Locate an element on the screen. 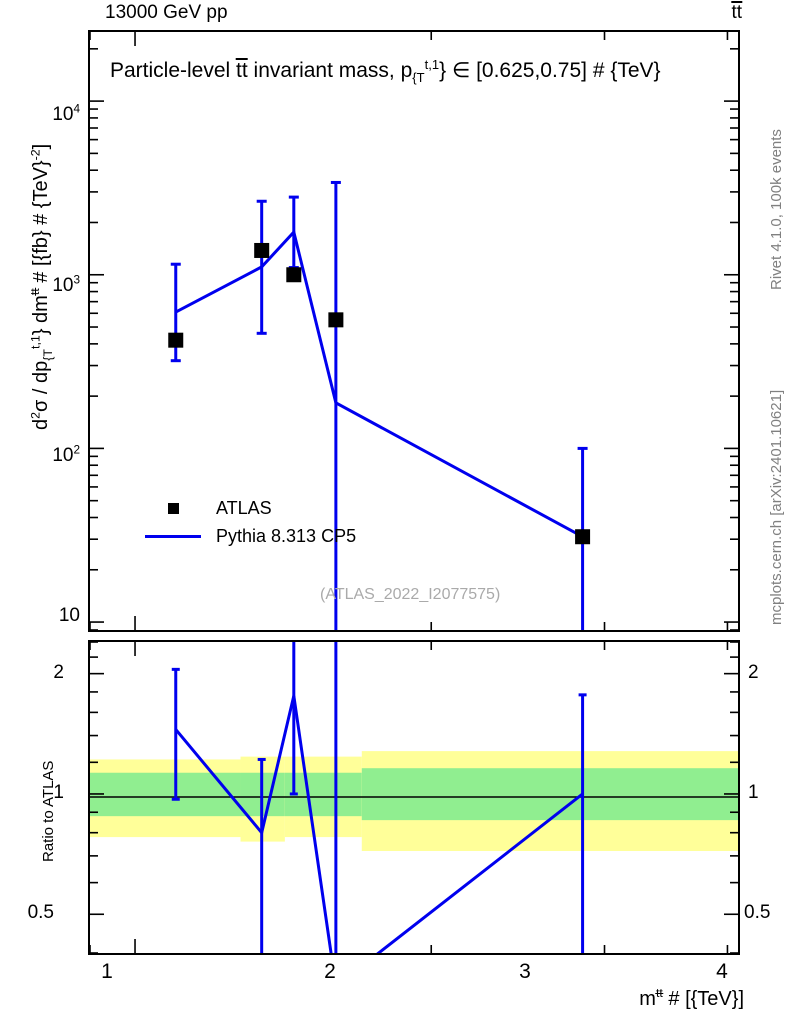 This screenshot has width=786, height=1024. y-tick-label: 10² is located at coordinates (66, 454).